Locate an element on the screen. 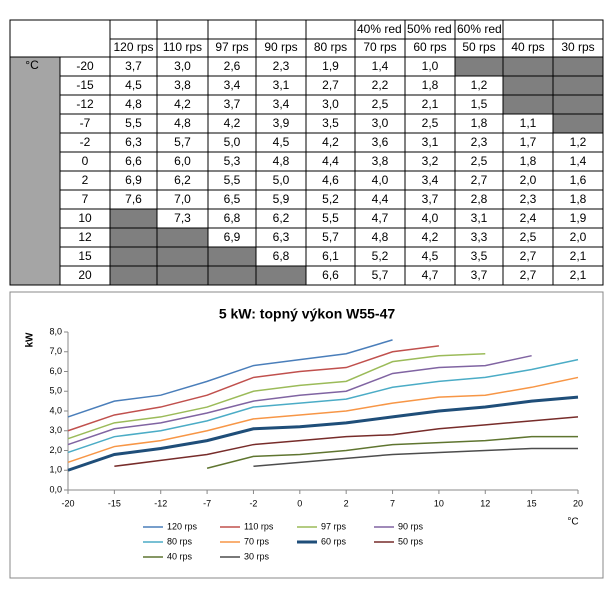 This screenshot has height=602, width=614. x-tick-label: 2 is located at coordinates (346, 503).